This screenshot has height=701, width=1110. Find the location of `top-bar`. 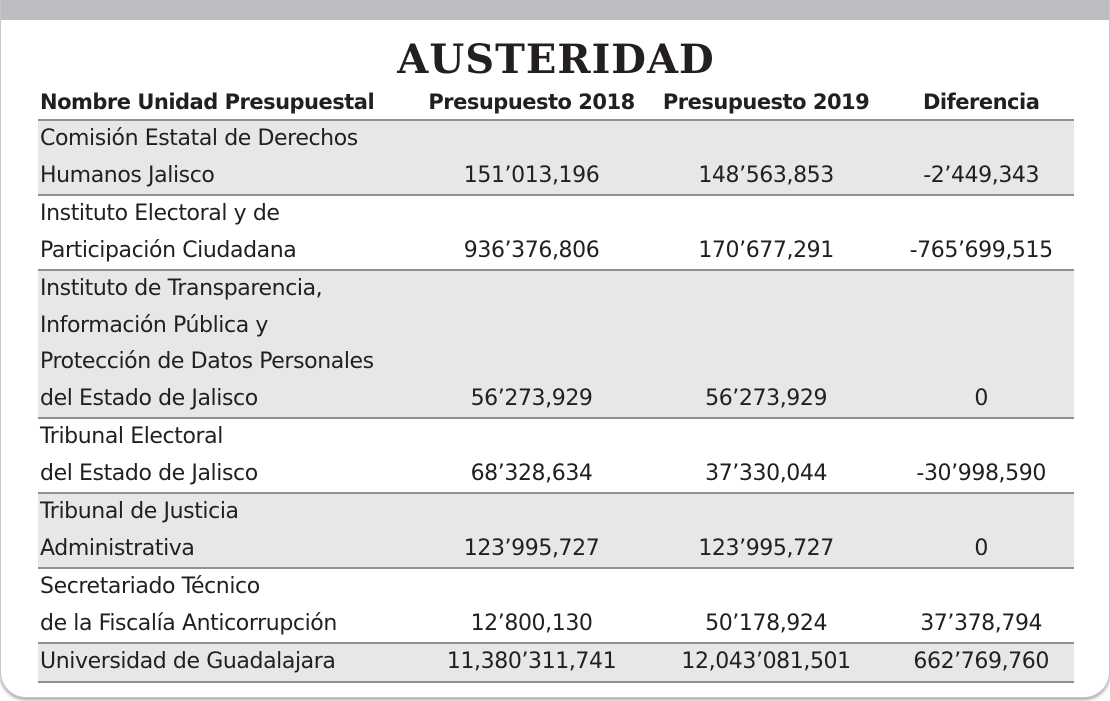

top-bar is located at coordinates (555, 10).